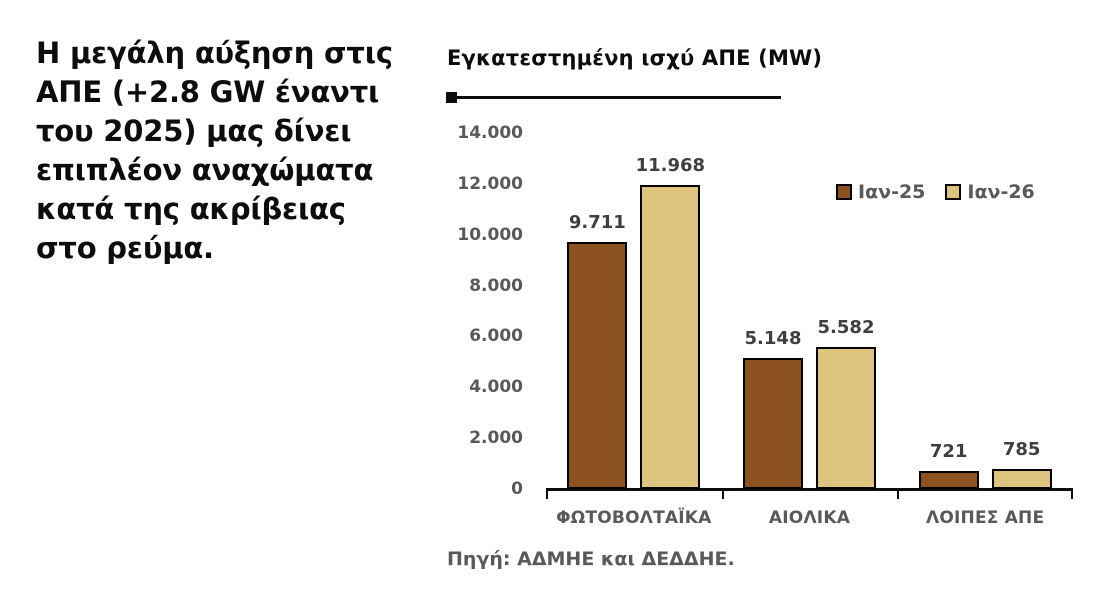  I want to click on headline-line-5: κατά της ακρίβειας, so click(191, 209).